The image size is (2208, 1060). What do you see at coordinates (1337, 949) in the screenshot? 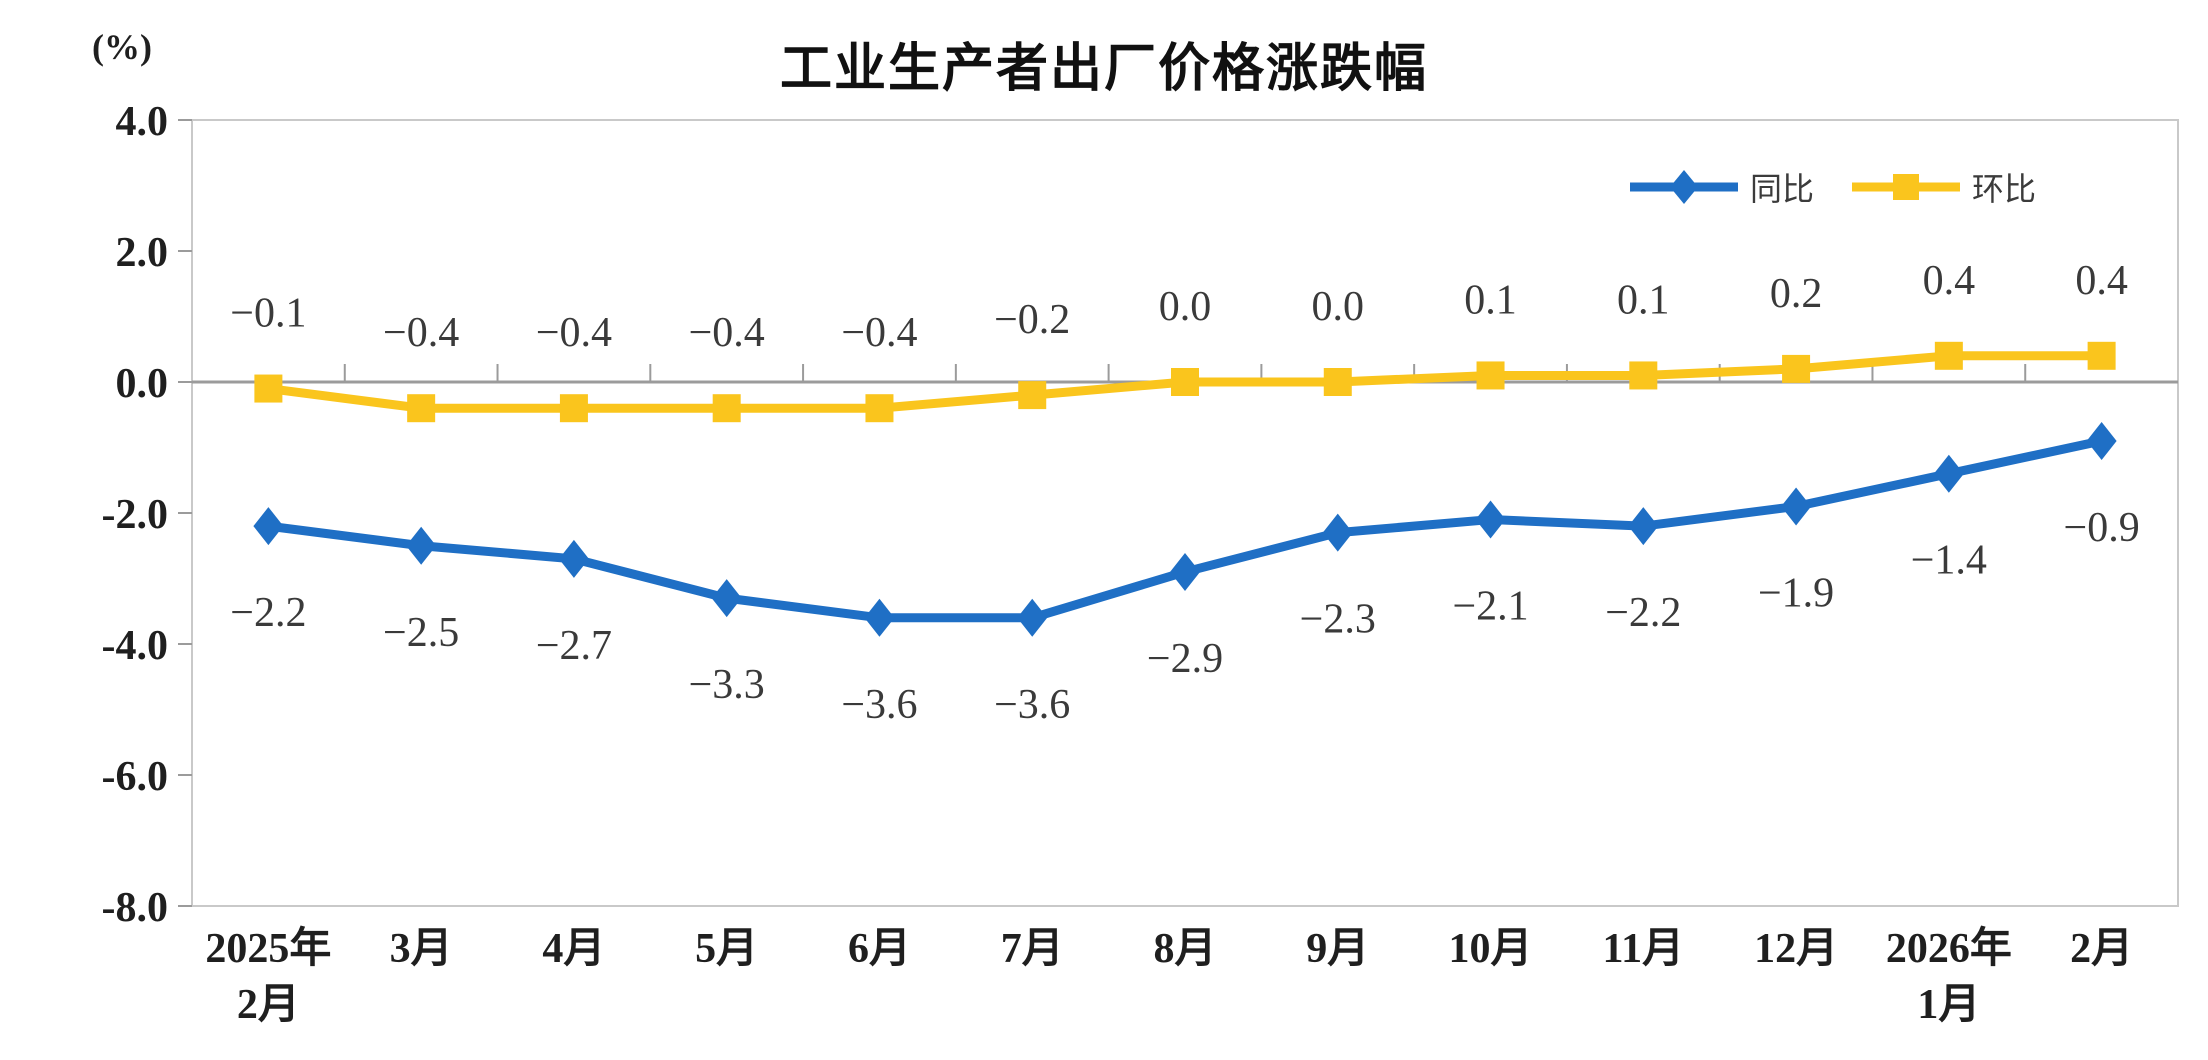
I see `x-axis-label: 9月` at bounding box center [1337, 949].